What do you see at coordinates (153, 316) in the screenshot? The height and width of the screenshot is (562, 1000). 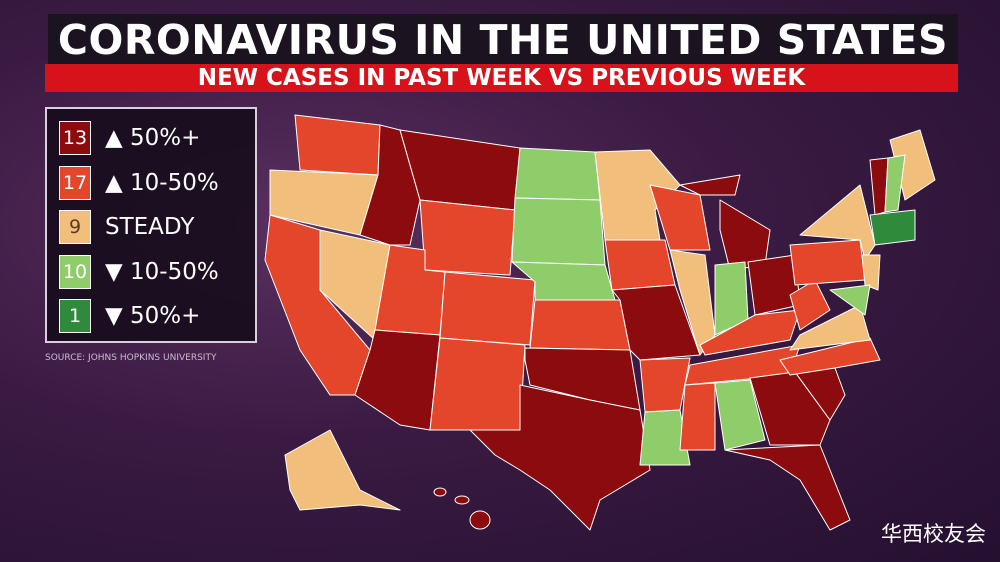 I see `legend-label: ▼ 50%+` at bounding box center [153, 316].